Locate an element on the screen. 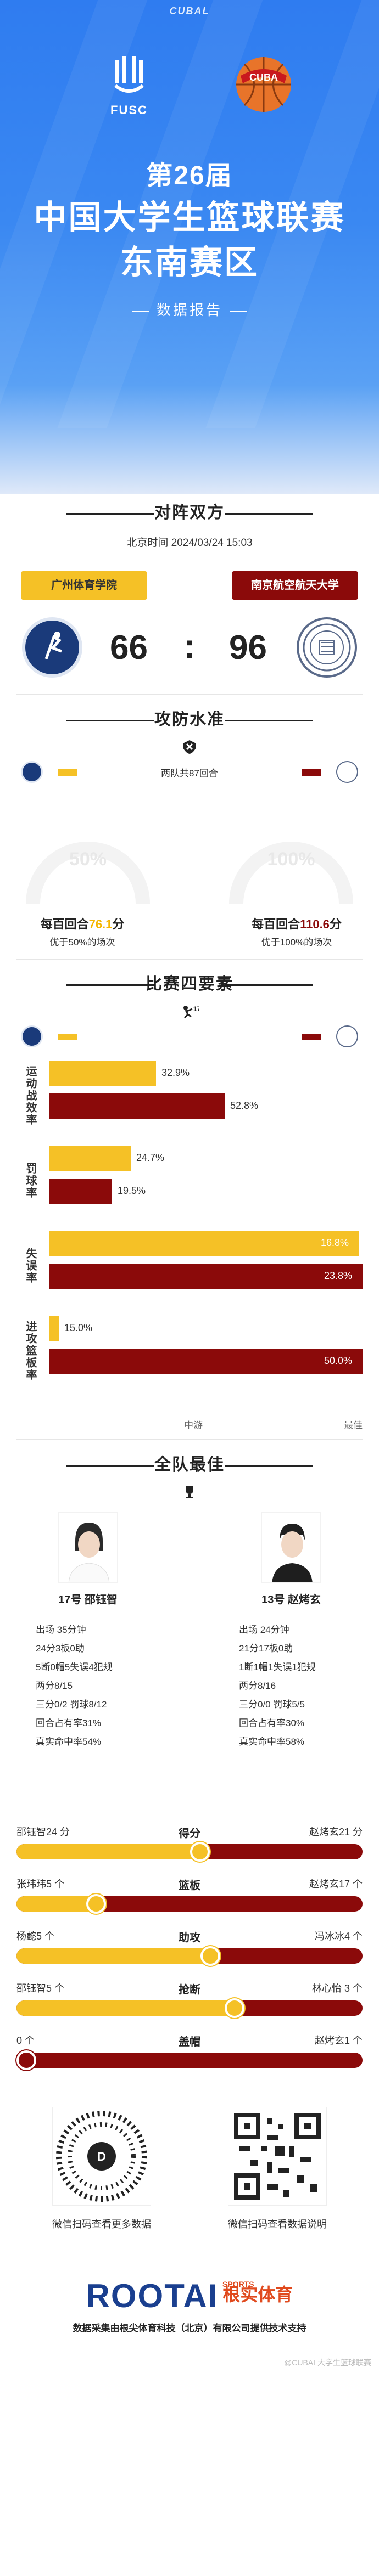 Image resolution: width=379 pixels, height=2576 pixels. player-b-stat: 回合占有率30% is located at coordinates (272, 1723).